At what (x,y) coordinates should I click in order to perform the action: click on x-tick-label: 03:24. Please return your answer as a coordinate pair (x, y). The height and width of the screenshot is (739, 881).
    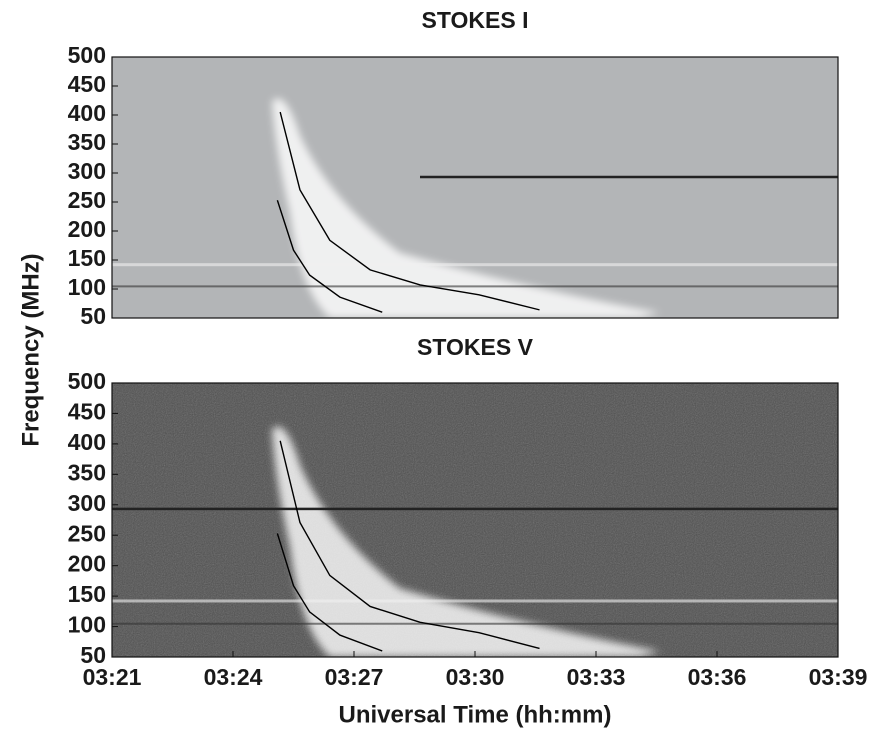
    Looking at the image, I should click on (233, 677).